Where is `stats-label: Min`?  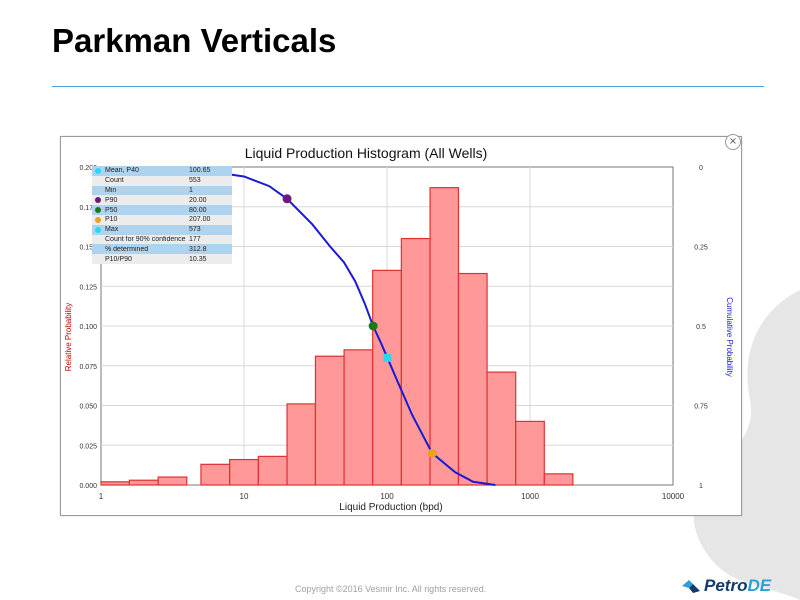
stats-label: Min is located at coordinates (111, 190).